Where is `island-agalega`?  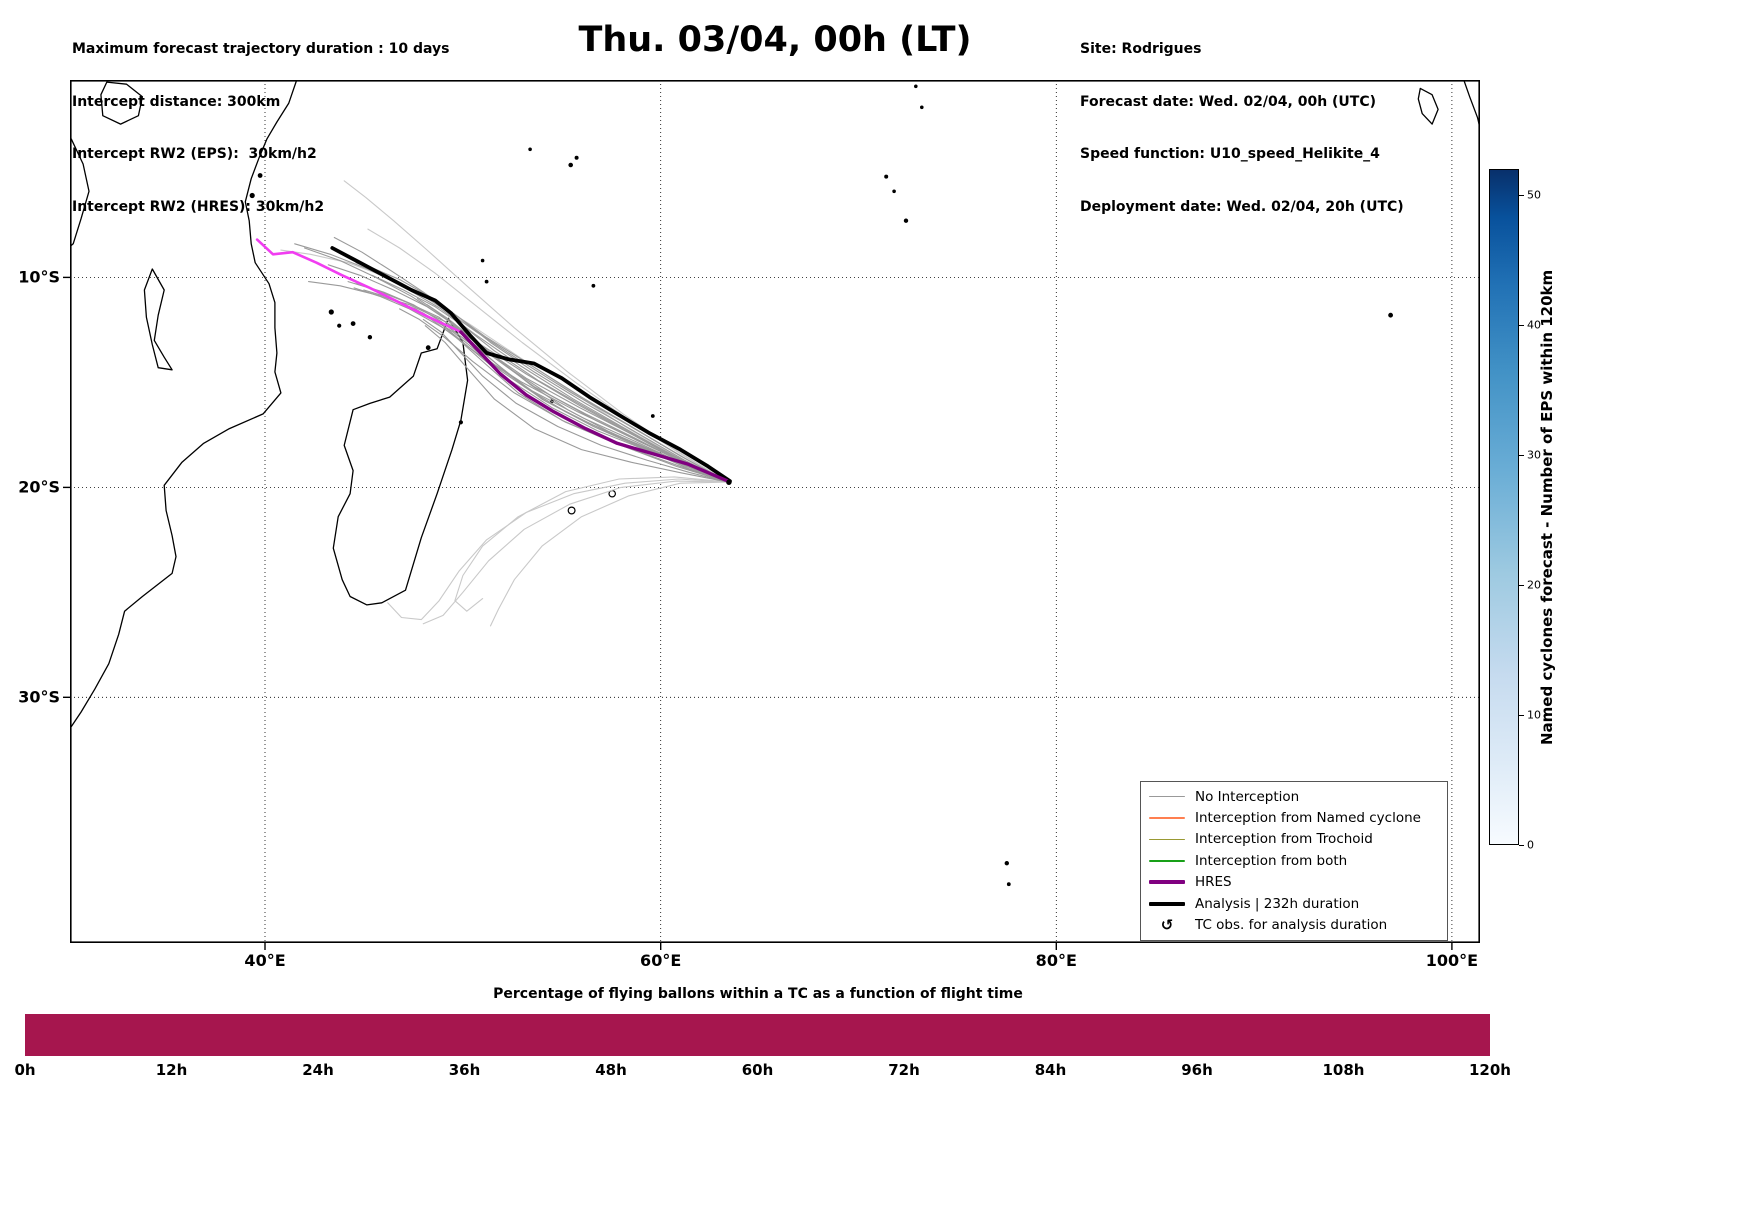
island-agalega is located at coordinates (593, 285).